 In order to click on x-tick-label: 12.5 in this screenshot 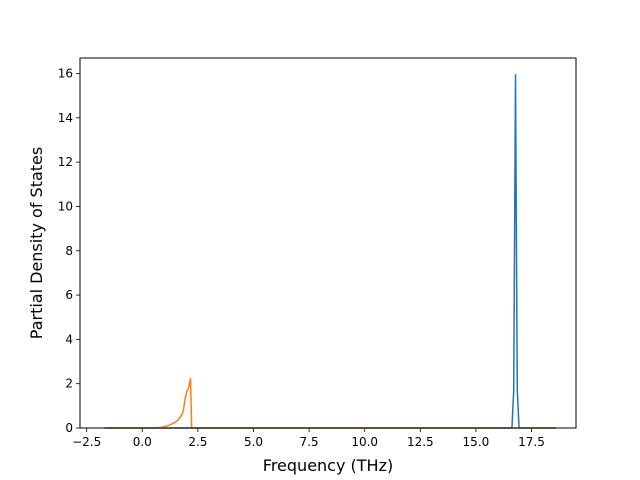, I will do `click(420, 442)`.